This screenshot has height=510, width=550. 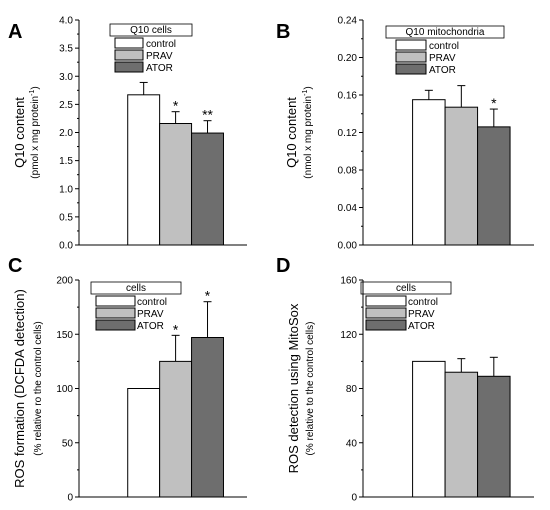 I want to click on panel-d-legend-title-frame, so click(x=406, y=288).